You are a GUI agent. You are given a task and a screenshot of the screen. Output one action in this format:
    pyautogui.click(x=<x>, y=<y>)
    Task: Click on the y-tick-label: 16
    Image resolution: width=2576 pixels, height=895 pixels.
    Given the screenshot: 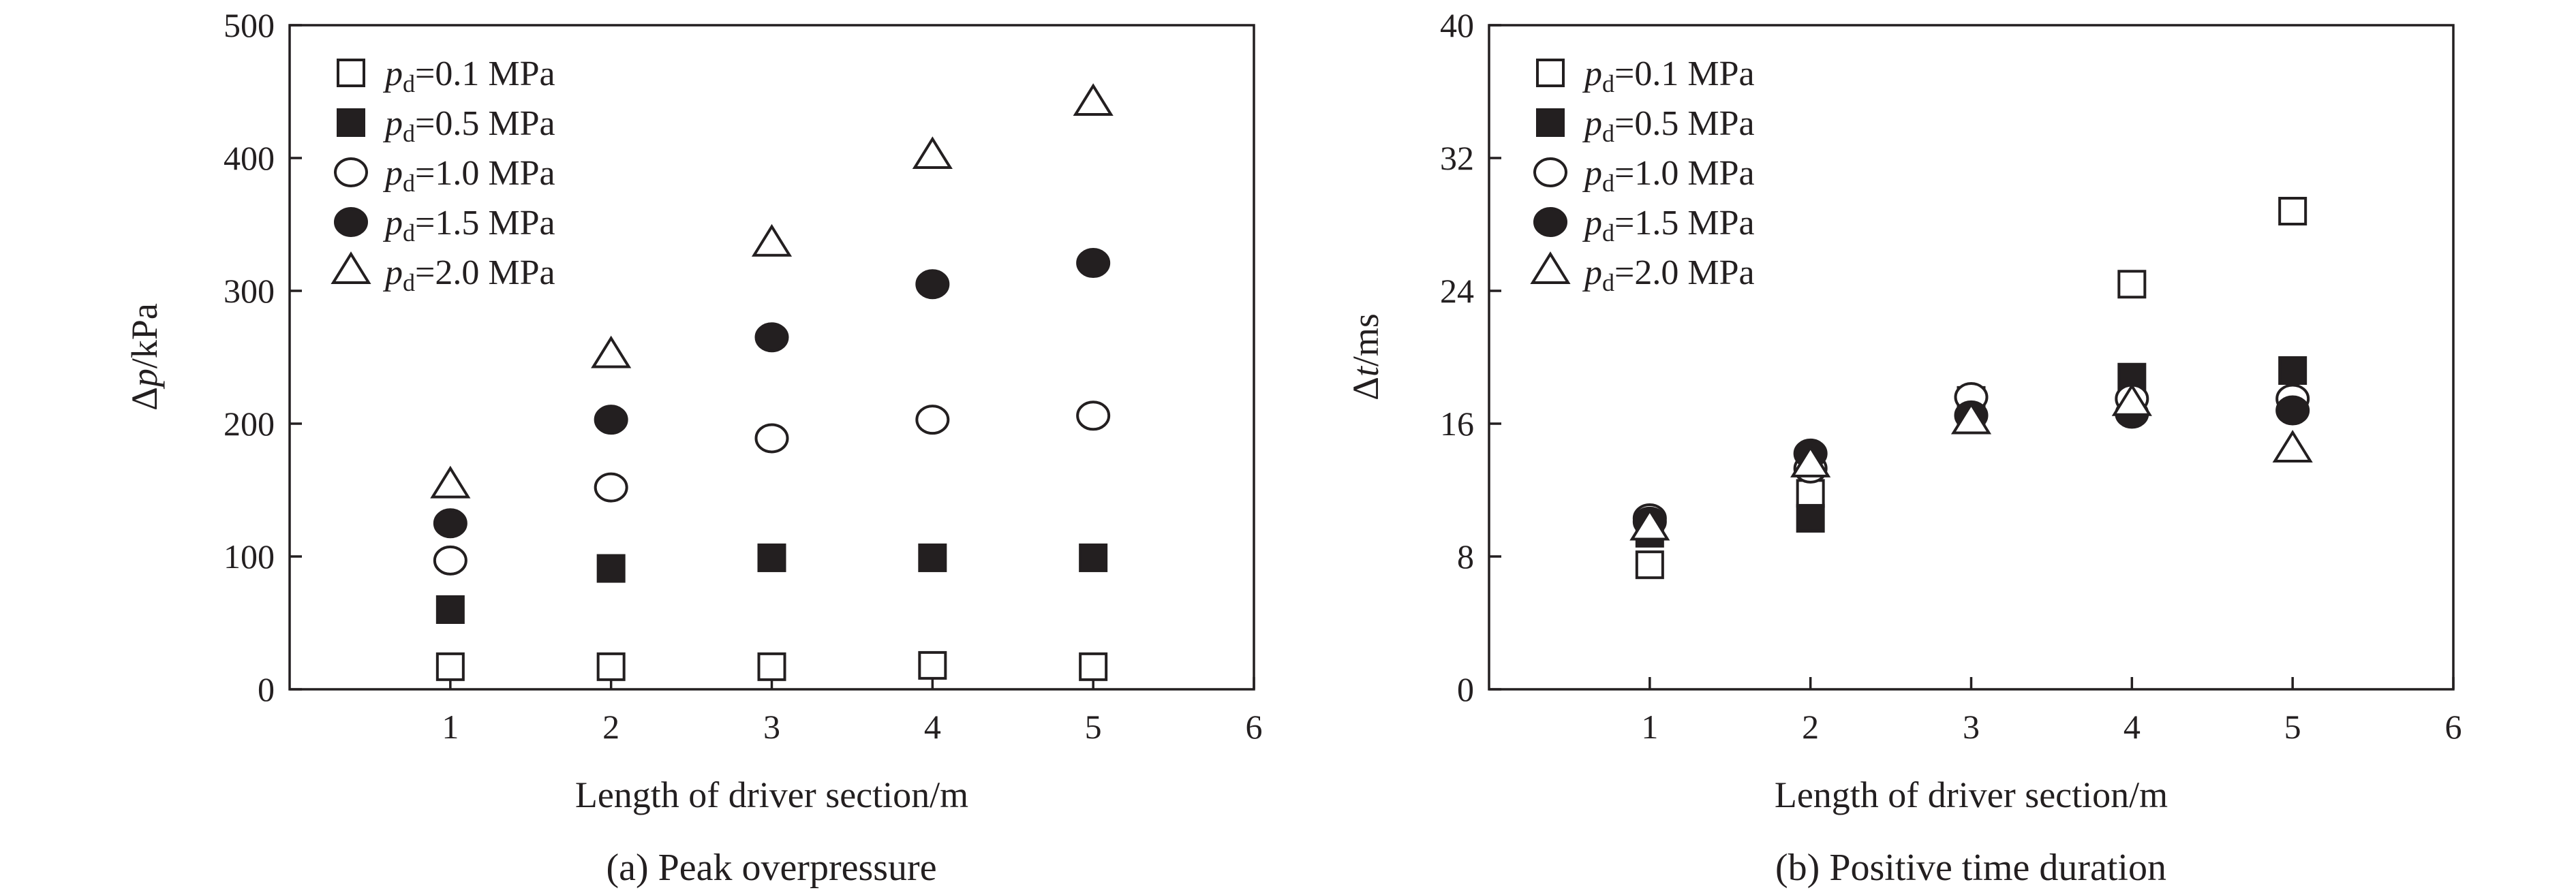 What is the action you would take?
    pyautogui.click(x=1457, y=424)
    